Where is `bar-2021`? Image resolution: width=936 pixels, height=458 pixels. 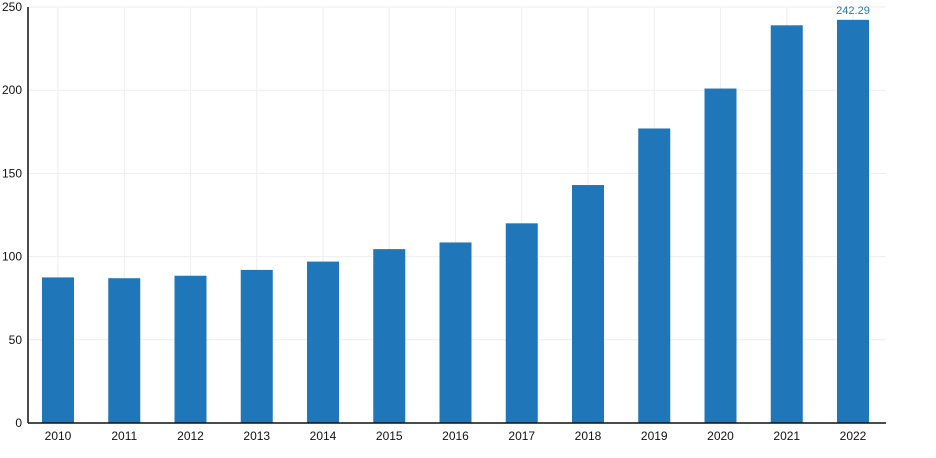
bar-2021 is located at coordinates (786, 224).